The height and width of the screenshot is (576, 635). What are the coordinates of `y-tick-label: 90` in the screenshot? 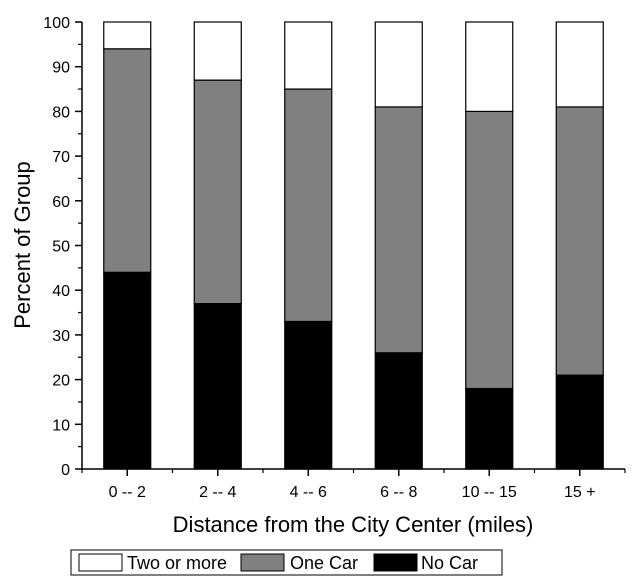 It's located at (61, 68).